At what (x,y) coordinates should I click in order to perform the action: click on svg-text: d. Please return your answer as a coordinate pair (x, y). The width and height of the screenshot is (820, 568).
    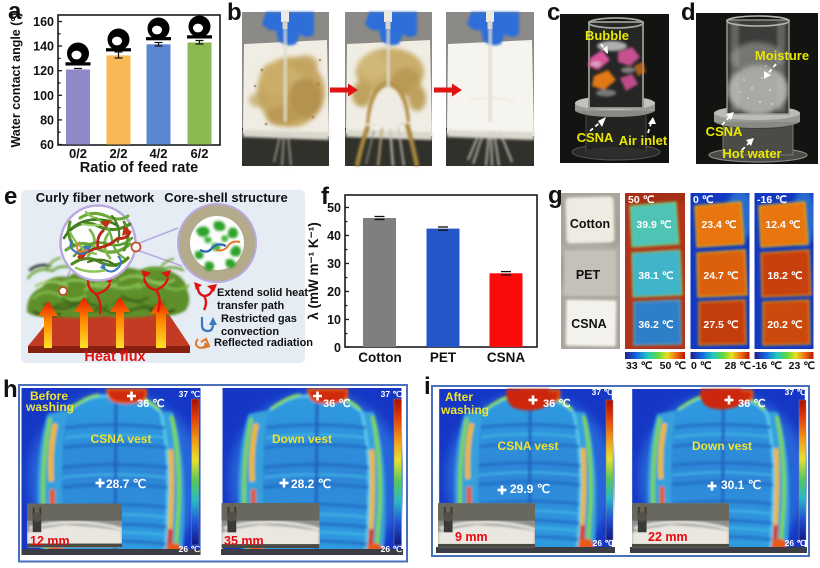
    Looking at the image, I should click on (688, 13).